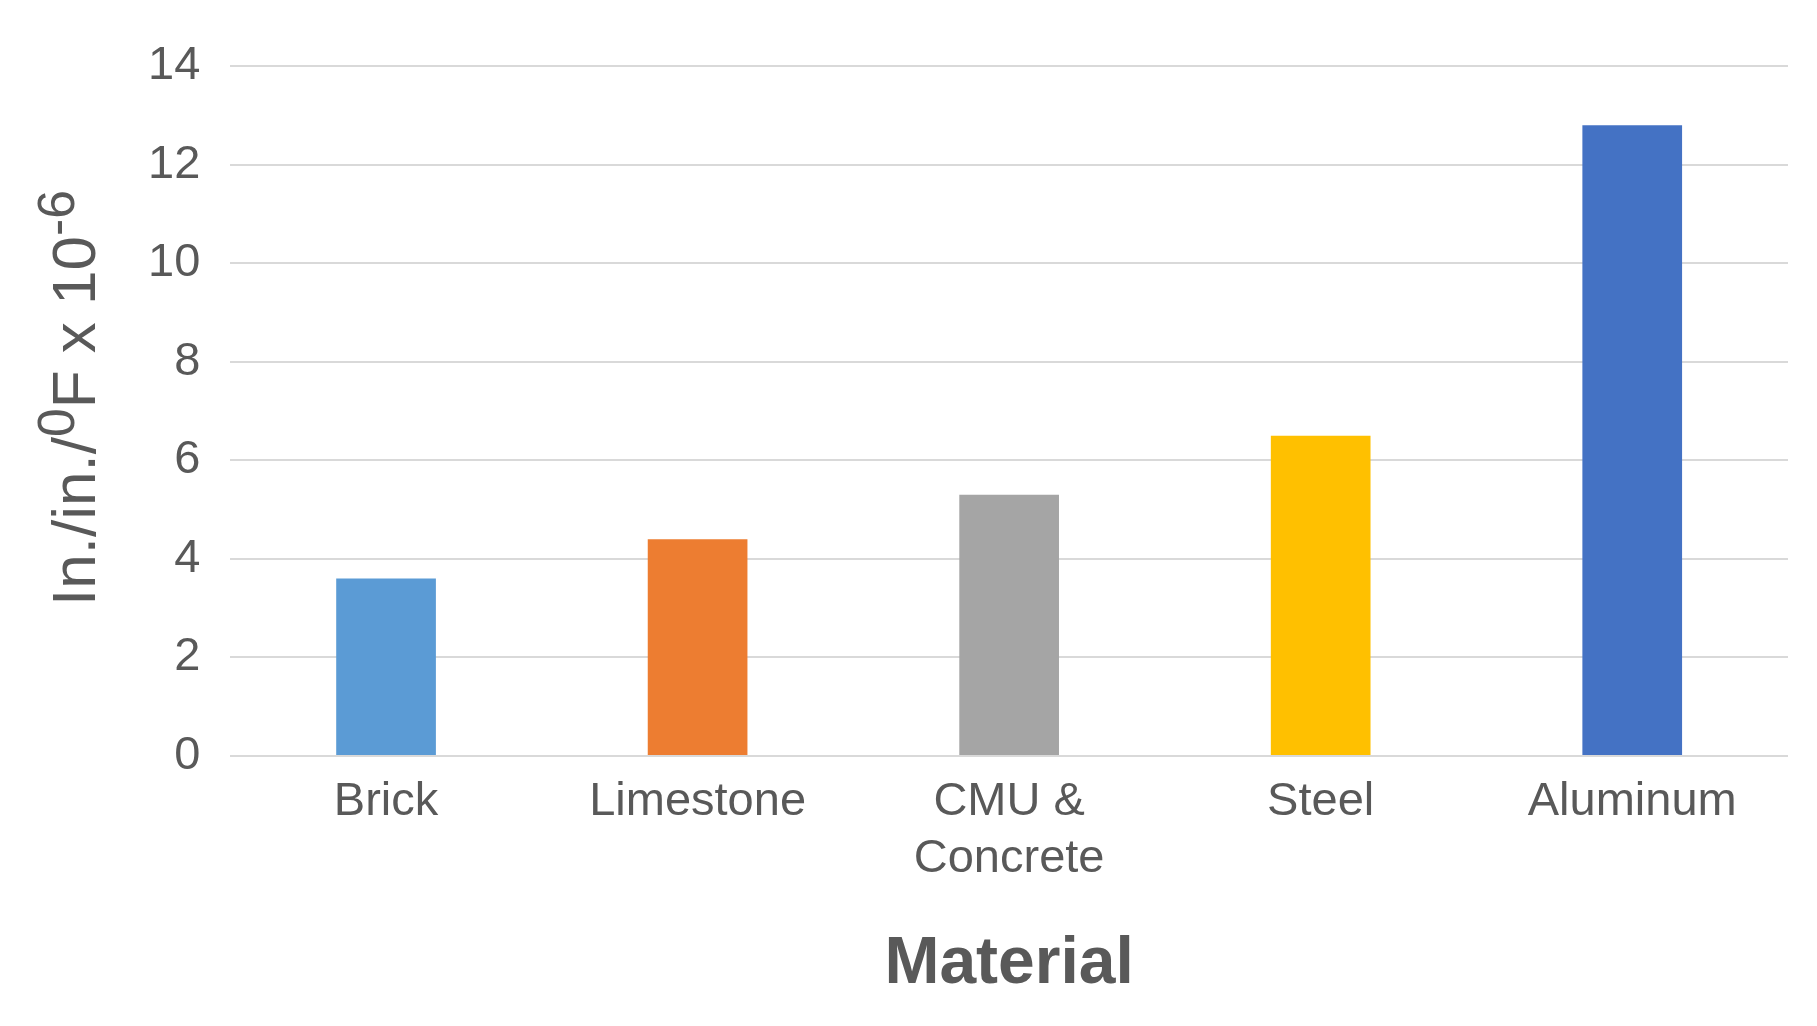 This screenshot has height=1026, width=1817. What do you see at coordinates (386, 799) in the screenshot?
I see `x-tick-label: Brick` at bounding box center [386, 799].